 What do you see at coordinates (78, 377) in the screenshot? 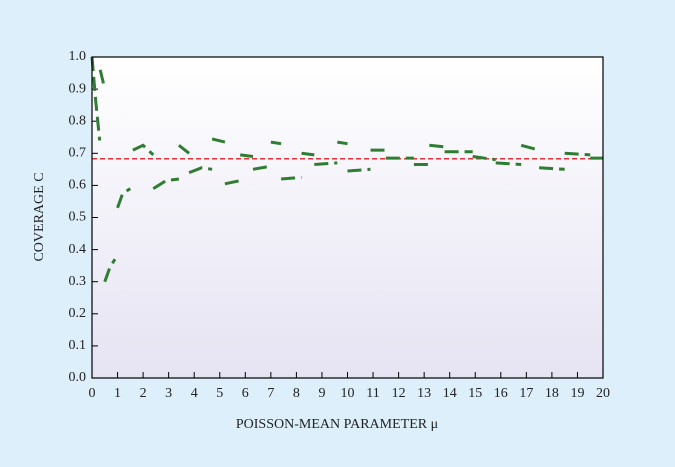
I see `y-tick-label: 0.0` at bounding box center [78, 377].